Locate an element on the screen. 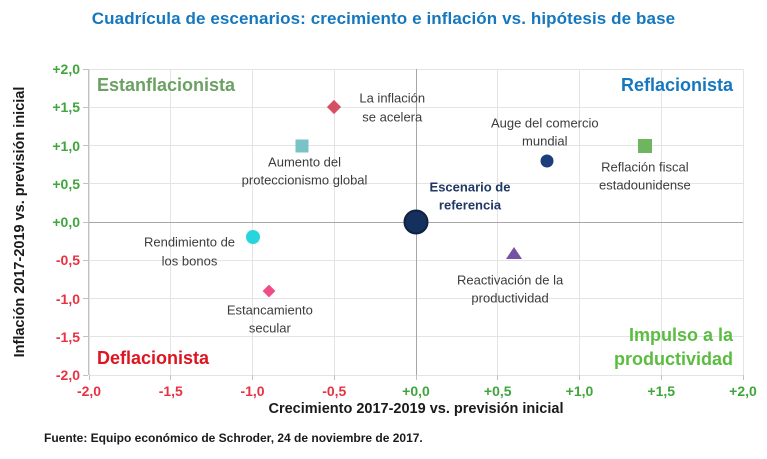 This screenshot has height=459, width=767. x-tick-label: +0,5 is located at coordinates (497, 391).